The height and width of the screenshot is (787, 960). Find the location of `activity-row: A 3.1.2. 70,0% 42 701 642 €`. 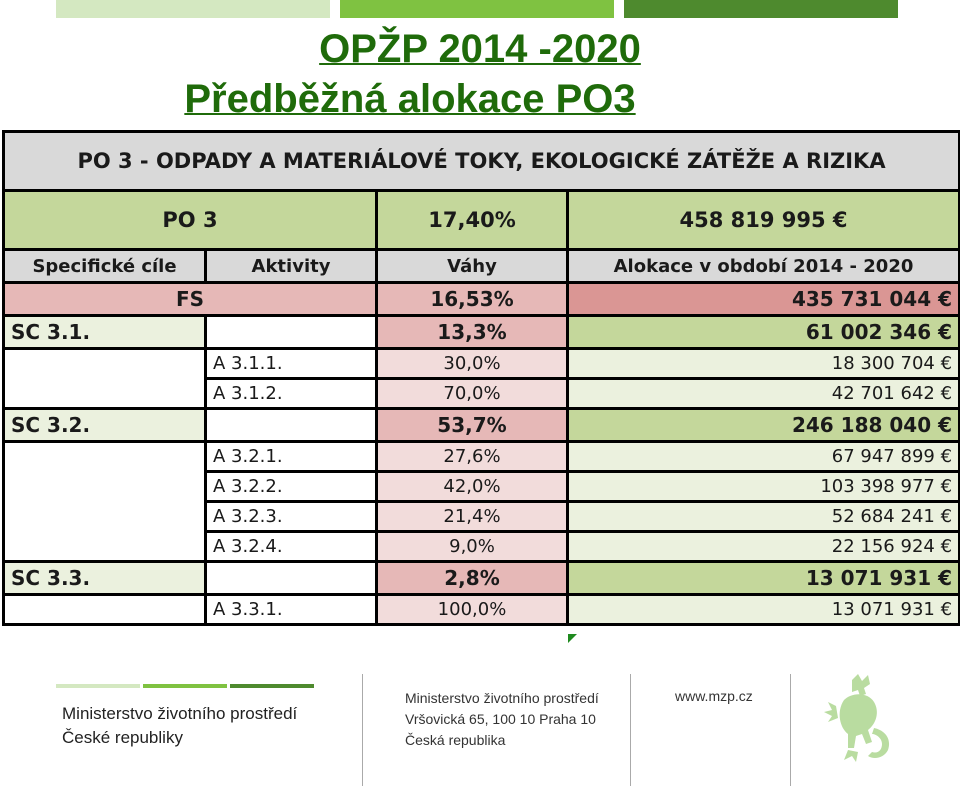

activity-row: A 3.1.2. 70,0% 42 701 642 € is located at coordinates (482, 393).